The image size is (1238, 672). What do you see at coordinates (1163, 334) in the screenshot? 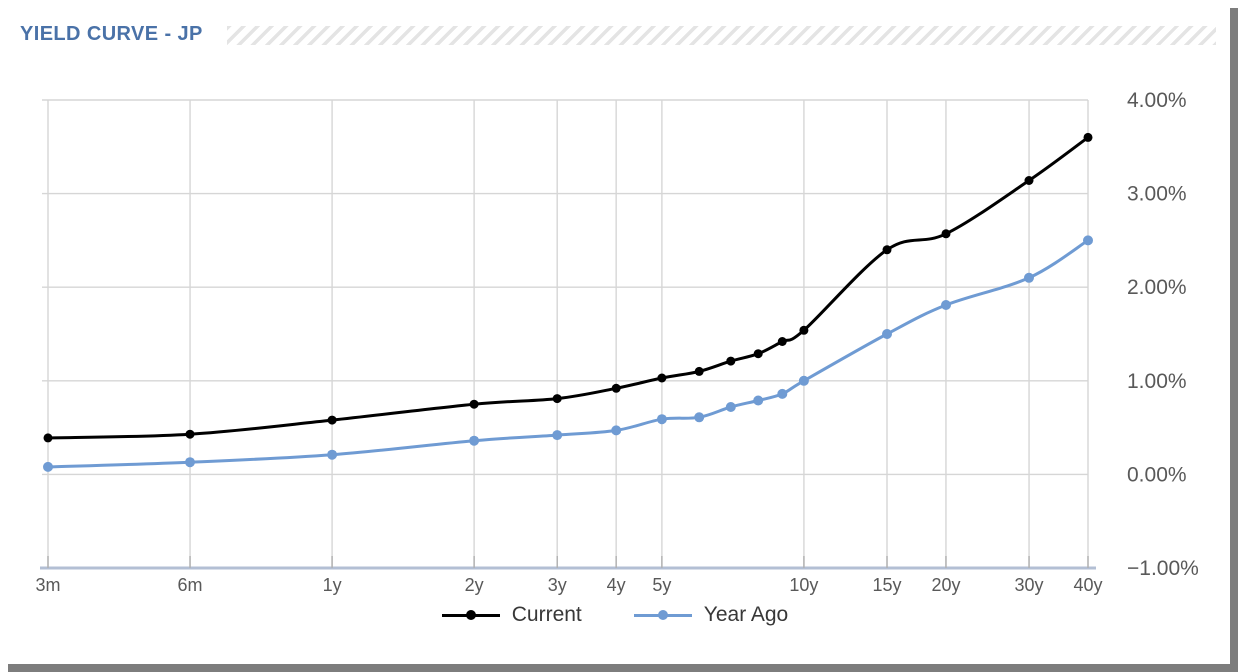
I see `y-axis-labels: 4.00% 3.00% 2.00% 1.00% 0.00% −1.00%` at bounding box center [1163, 334].